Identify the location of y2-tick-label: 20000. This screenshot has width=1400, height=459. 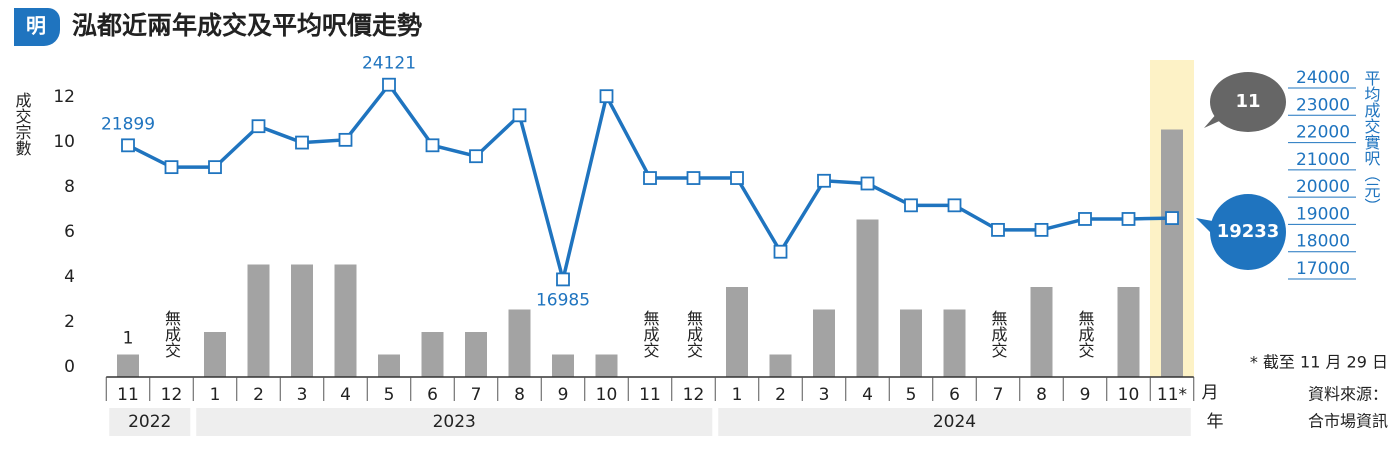
(1323, 187).